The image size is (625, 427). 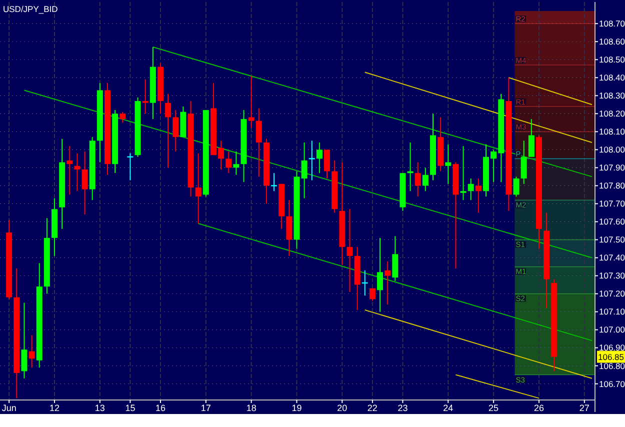 I want to click on y-tick-label: 108.10, so click(x=612, y=131).